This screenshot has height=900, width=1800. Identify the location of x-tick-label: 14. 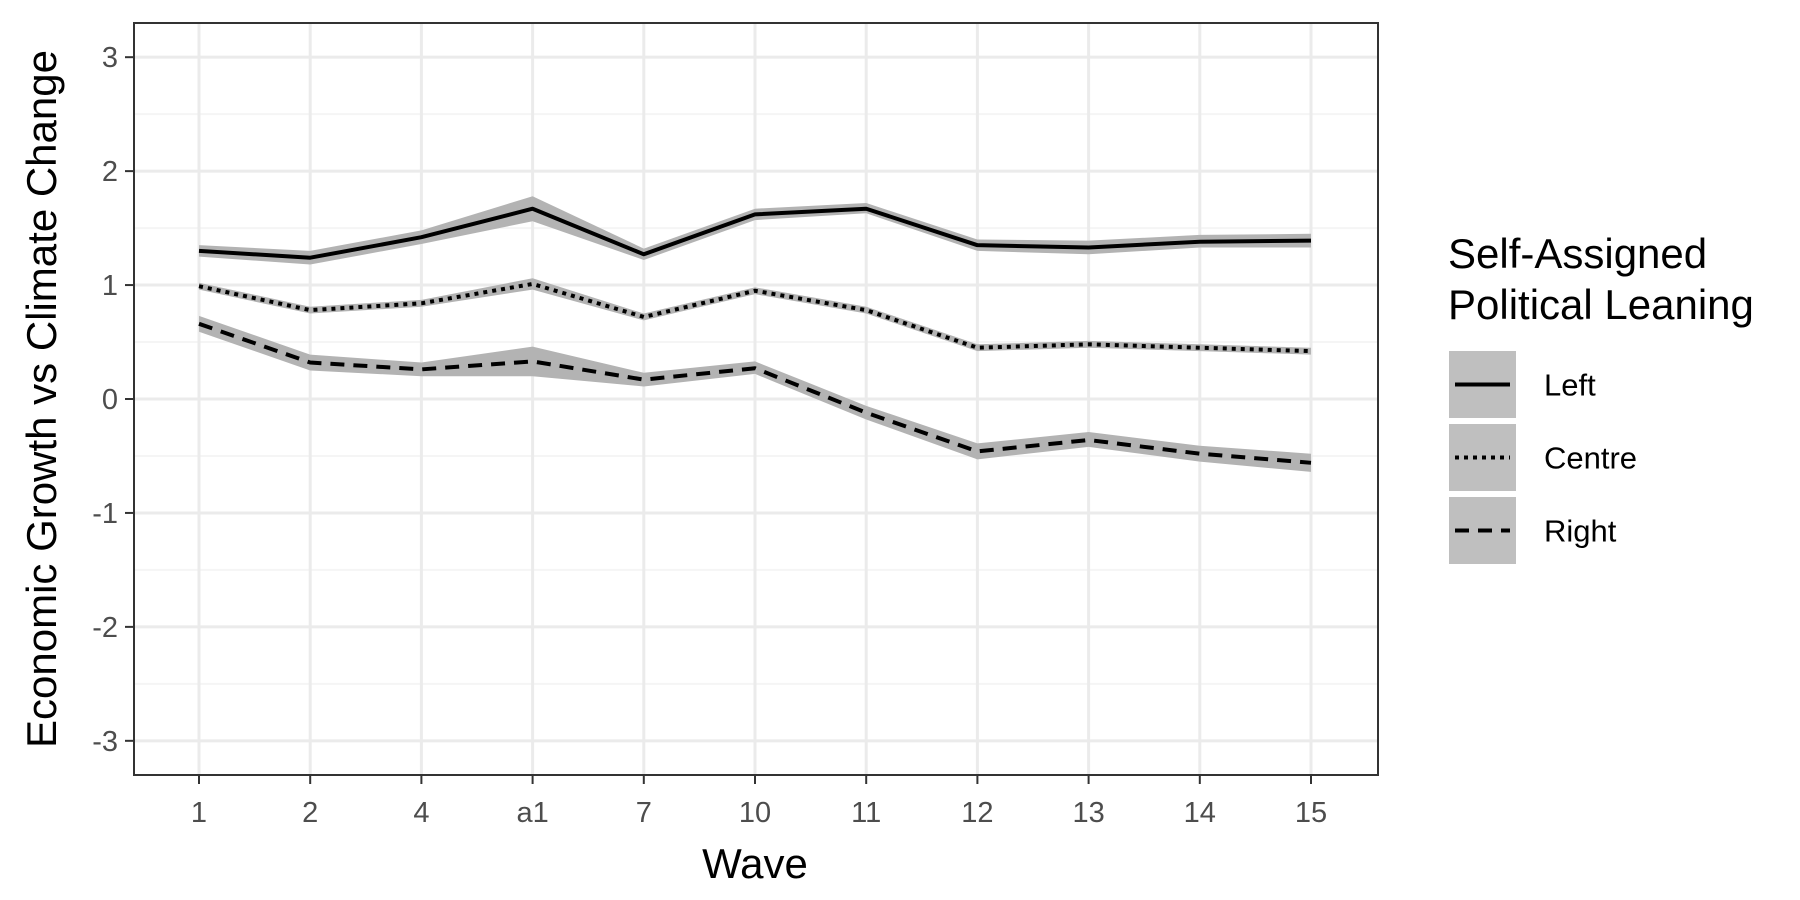
(1200, 813).